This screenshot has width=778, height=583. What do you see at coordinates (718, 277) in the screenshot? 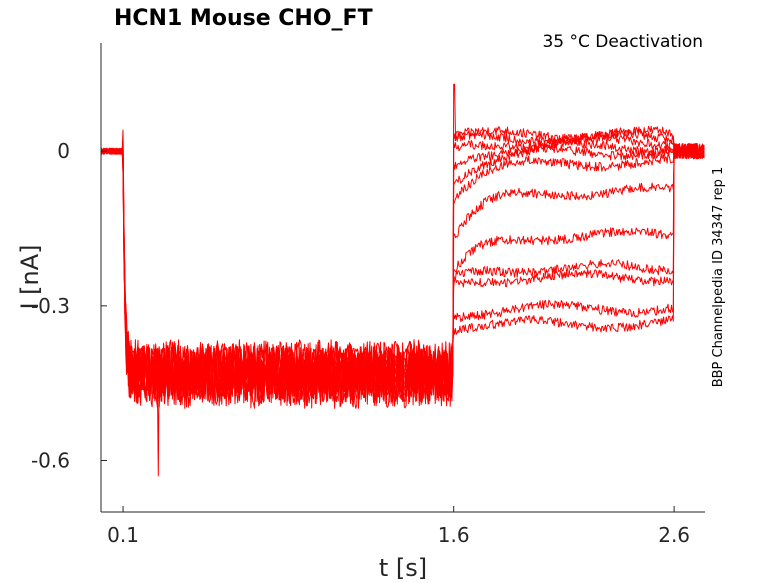
I see `channelpedia-id-label: BBP Channelpedia ID 34347 rep 1` at bounding box center [718, 277].